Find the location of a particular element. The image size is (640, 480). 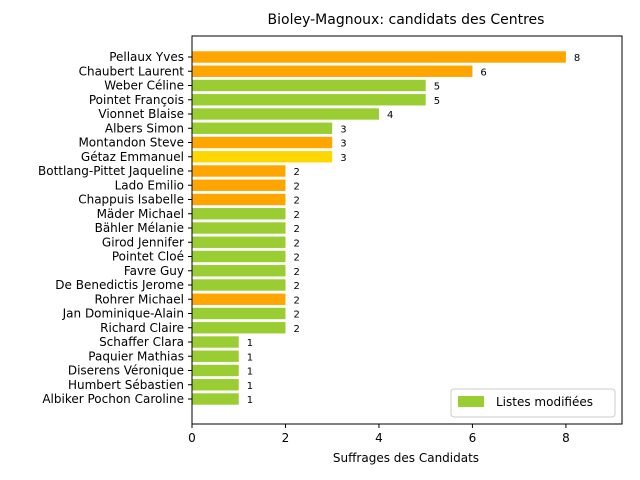

x-tick-label: 0 is located at coordinates (192, 438).